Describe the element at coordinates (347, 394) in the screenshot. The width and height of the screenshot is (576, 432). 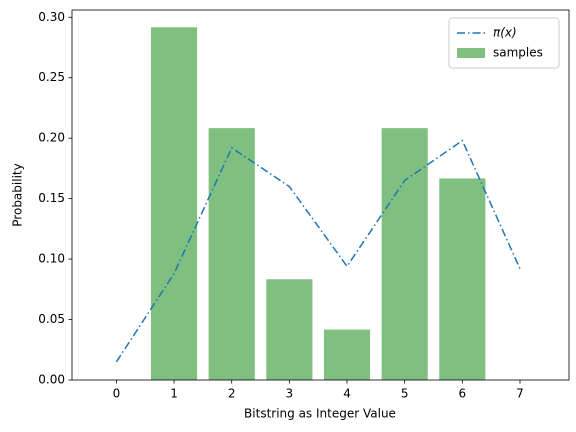
I see `x-tick-label: 4` at that location.